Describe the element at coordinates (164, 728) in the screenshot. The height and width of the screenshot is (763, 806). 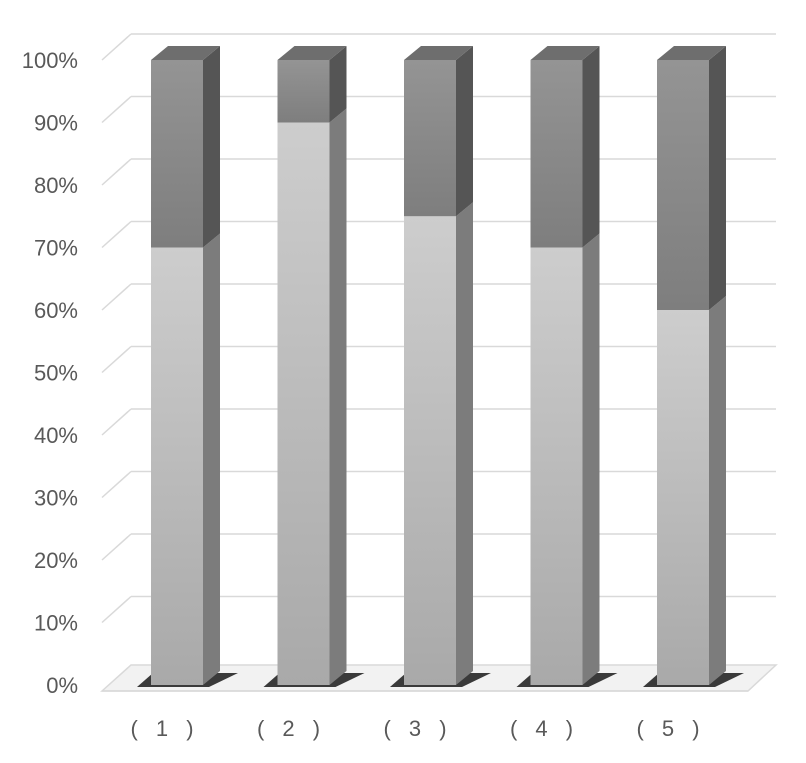
I see `x-category-label: ( 1 )` at that location.